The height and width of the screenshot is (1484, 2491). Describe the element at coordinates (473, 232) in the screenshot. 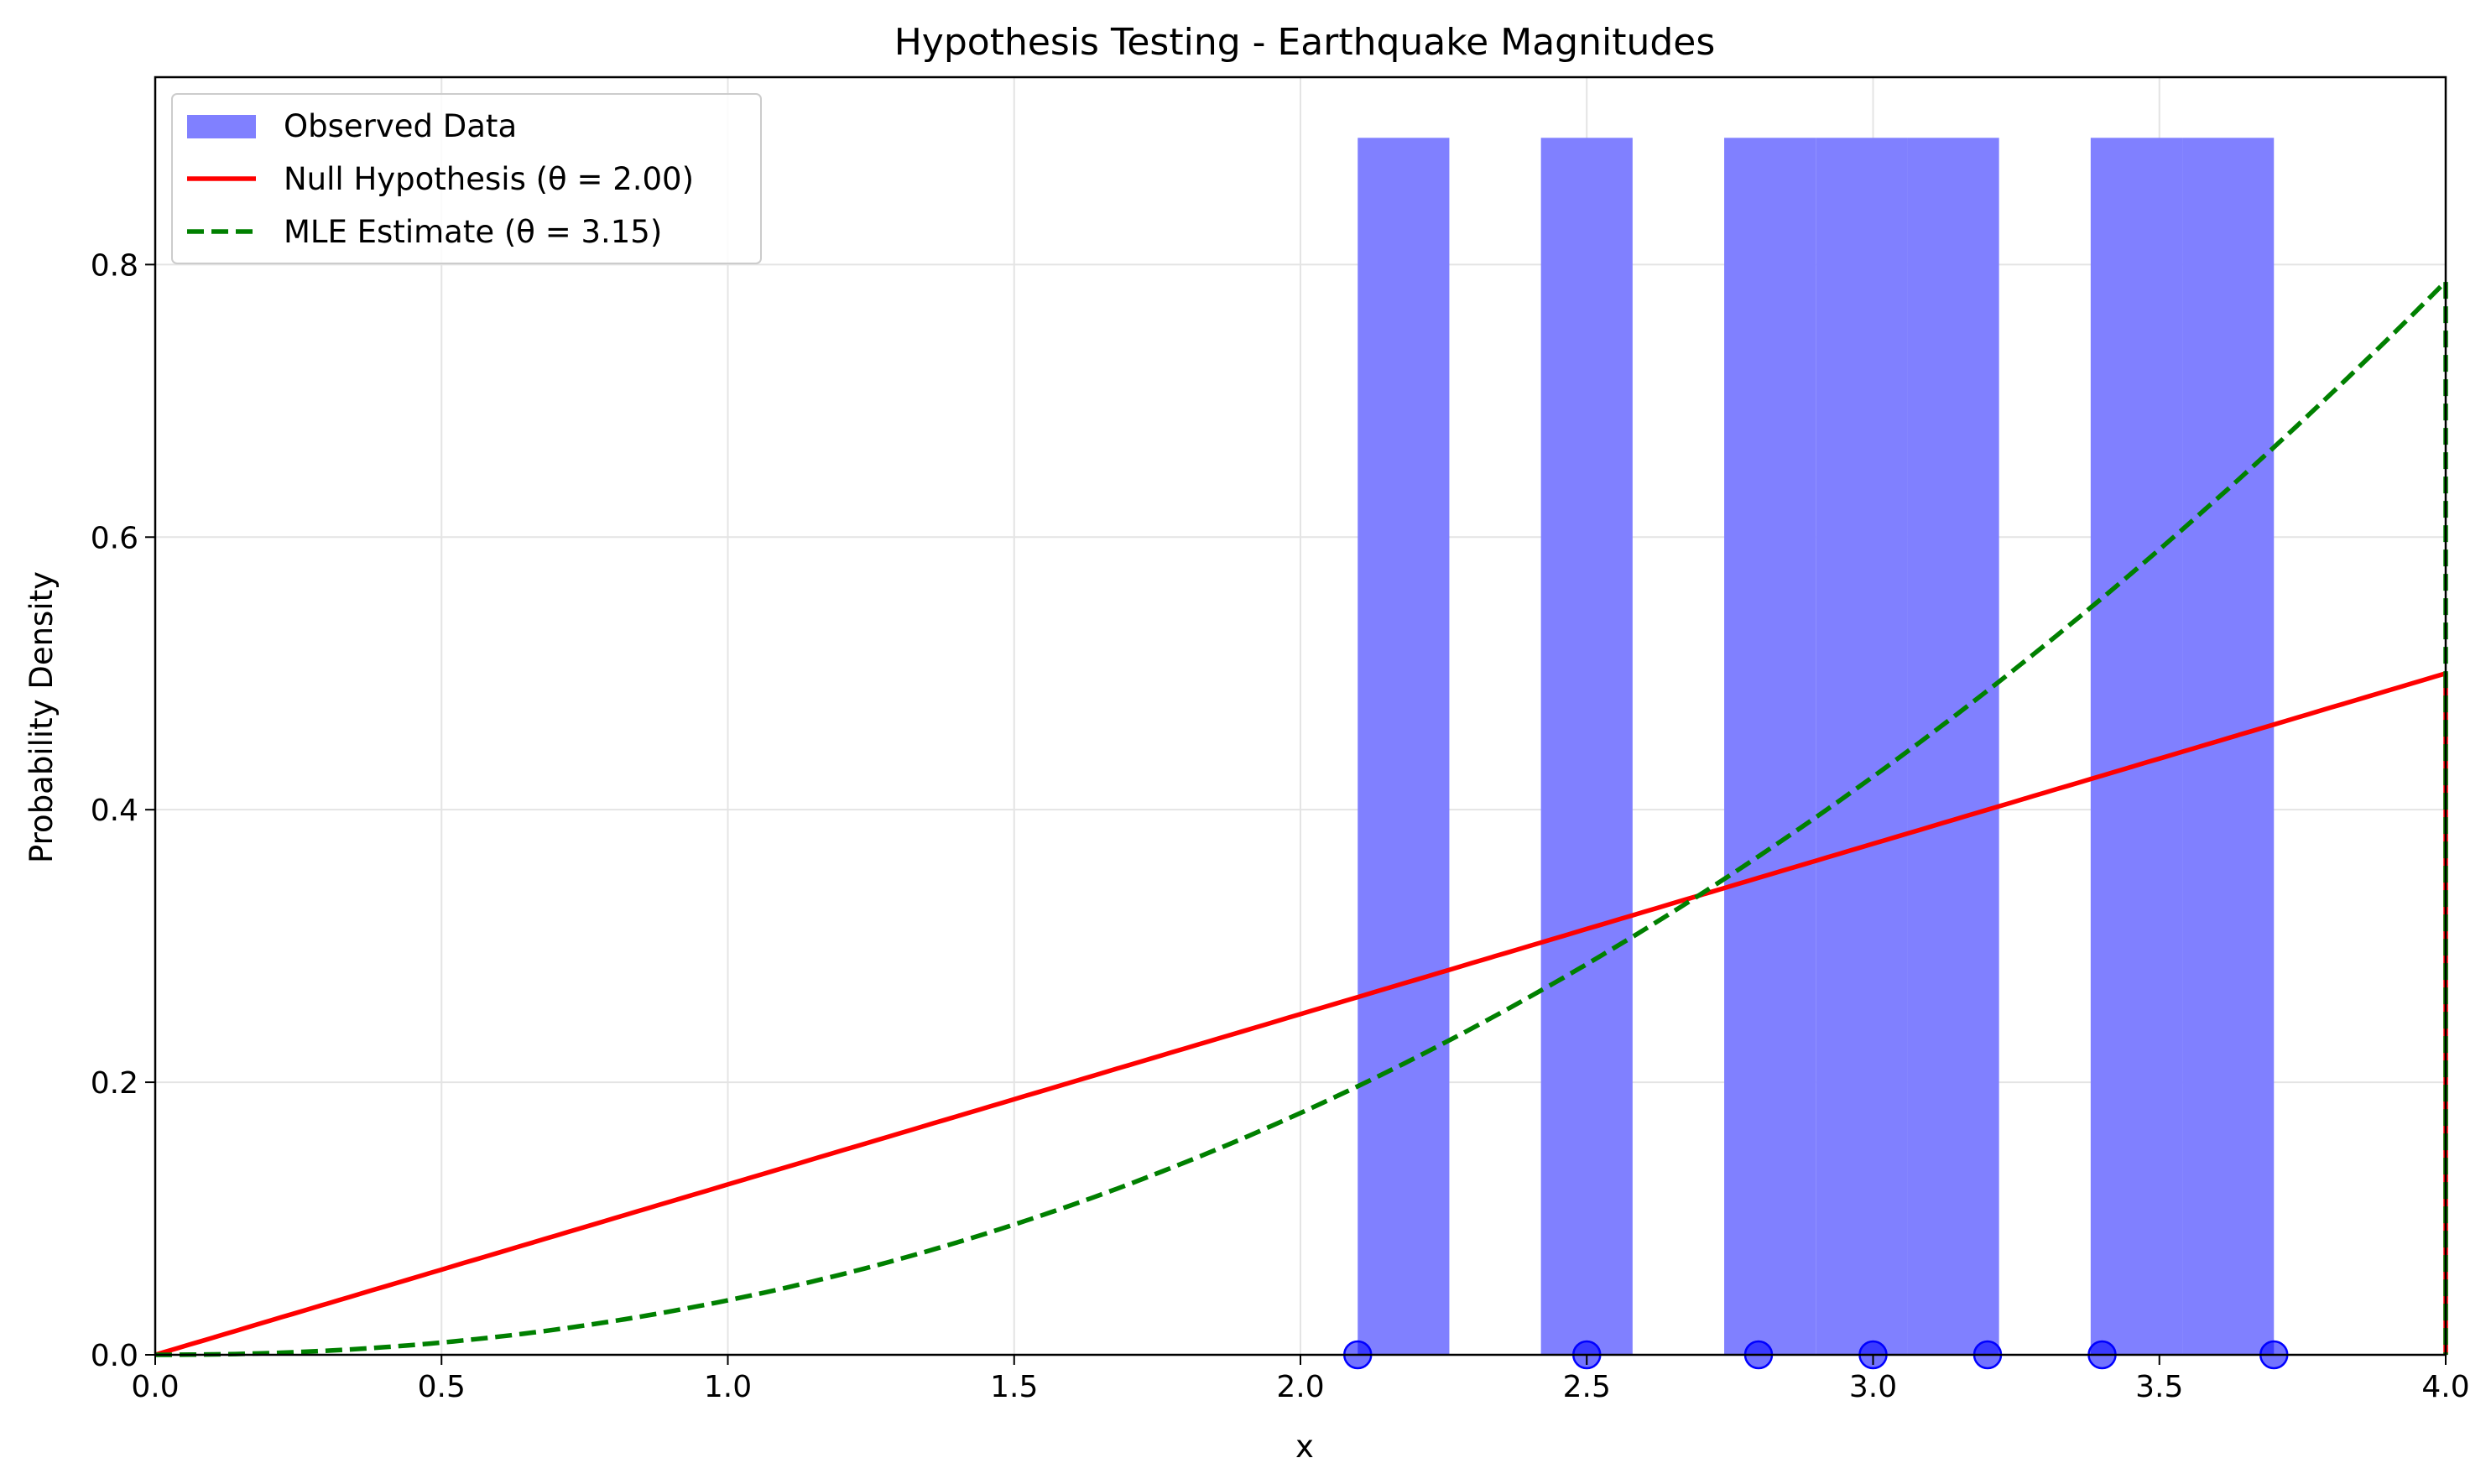

I see `legend-label: MLE Estimate (θ = 3.15)` at that location.